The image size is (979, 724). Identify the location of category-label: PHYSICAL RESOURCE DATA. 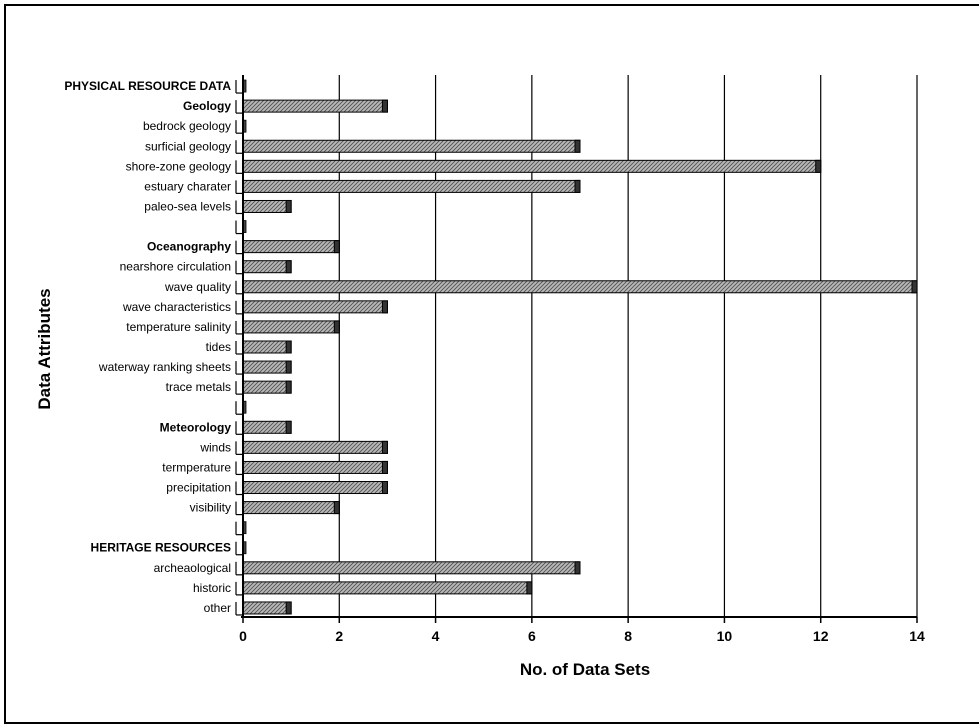
(147, 86).